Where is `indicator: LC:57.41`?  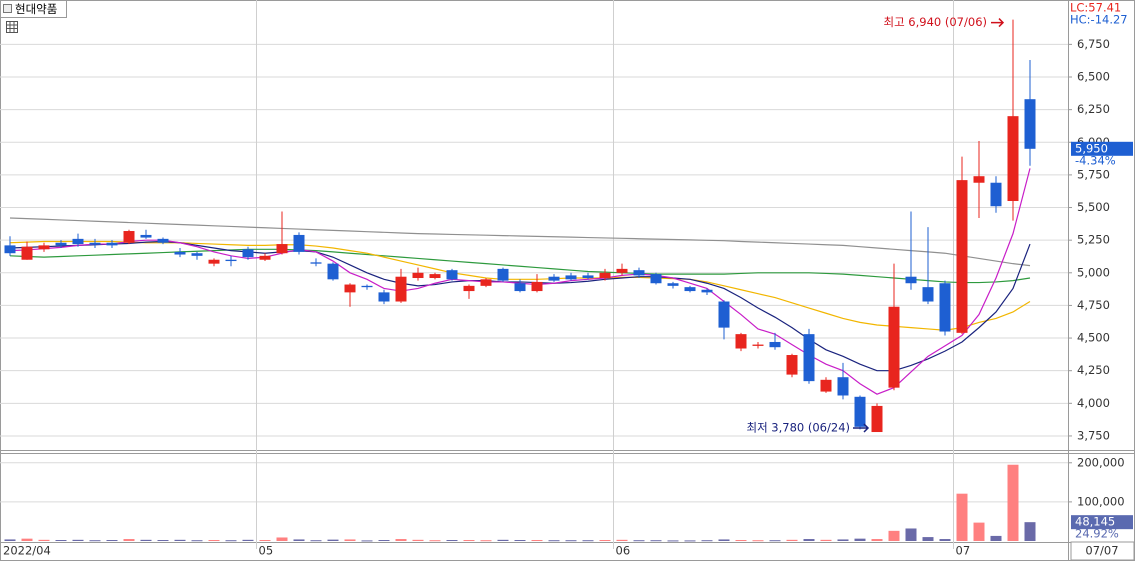 indicator: LC:57.41 is located at coordinates (1095, 8).